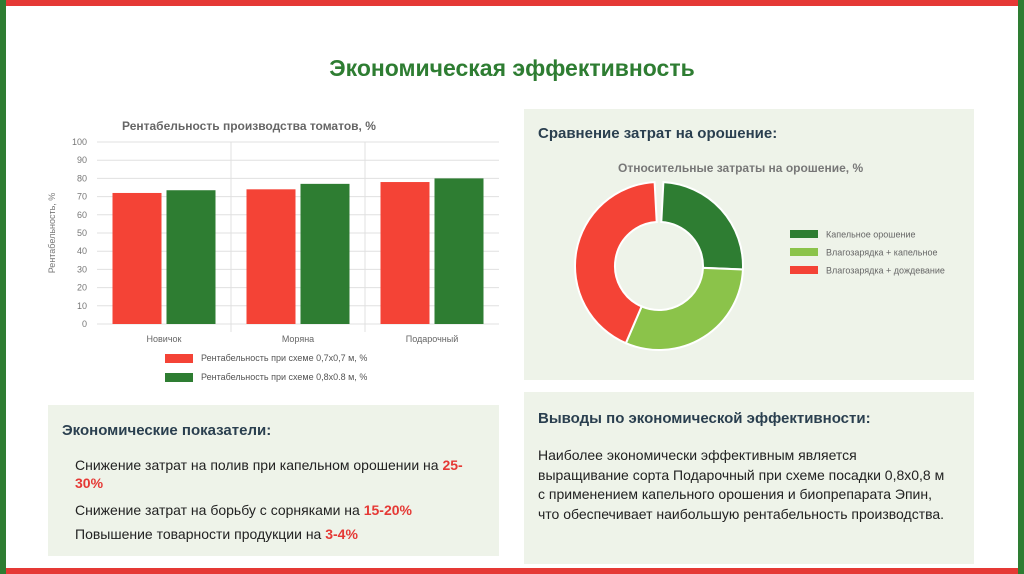  What do you see at coordinates (341, 534) in the screenshot?
I see `metric-value-3: 3-4%` at bounding box center [341, 534].